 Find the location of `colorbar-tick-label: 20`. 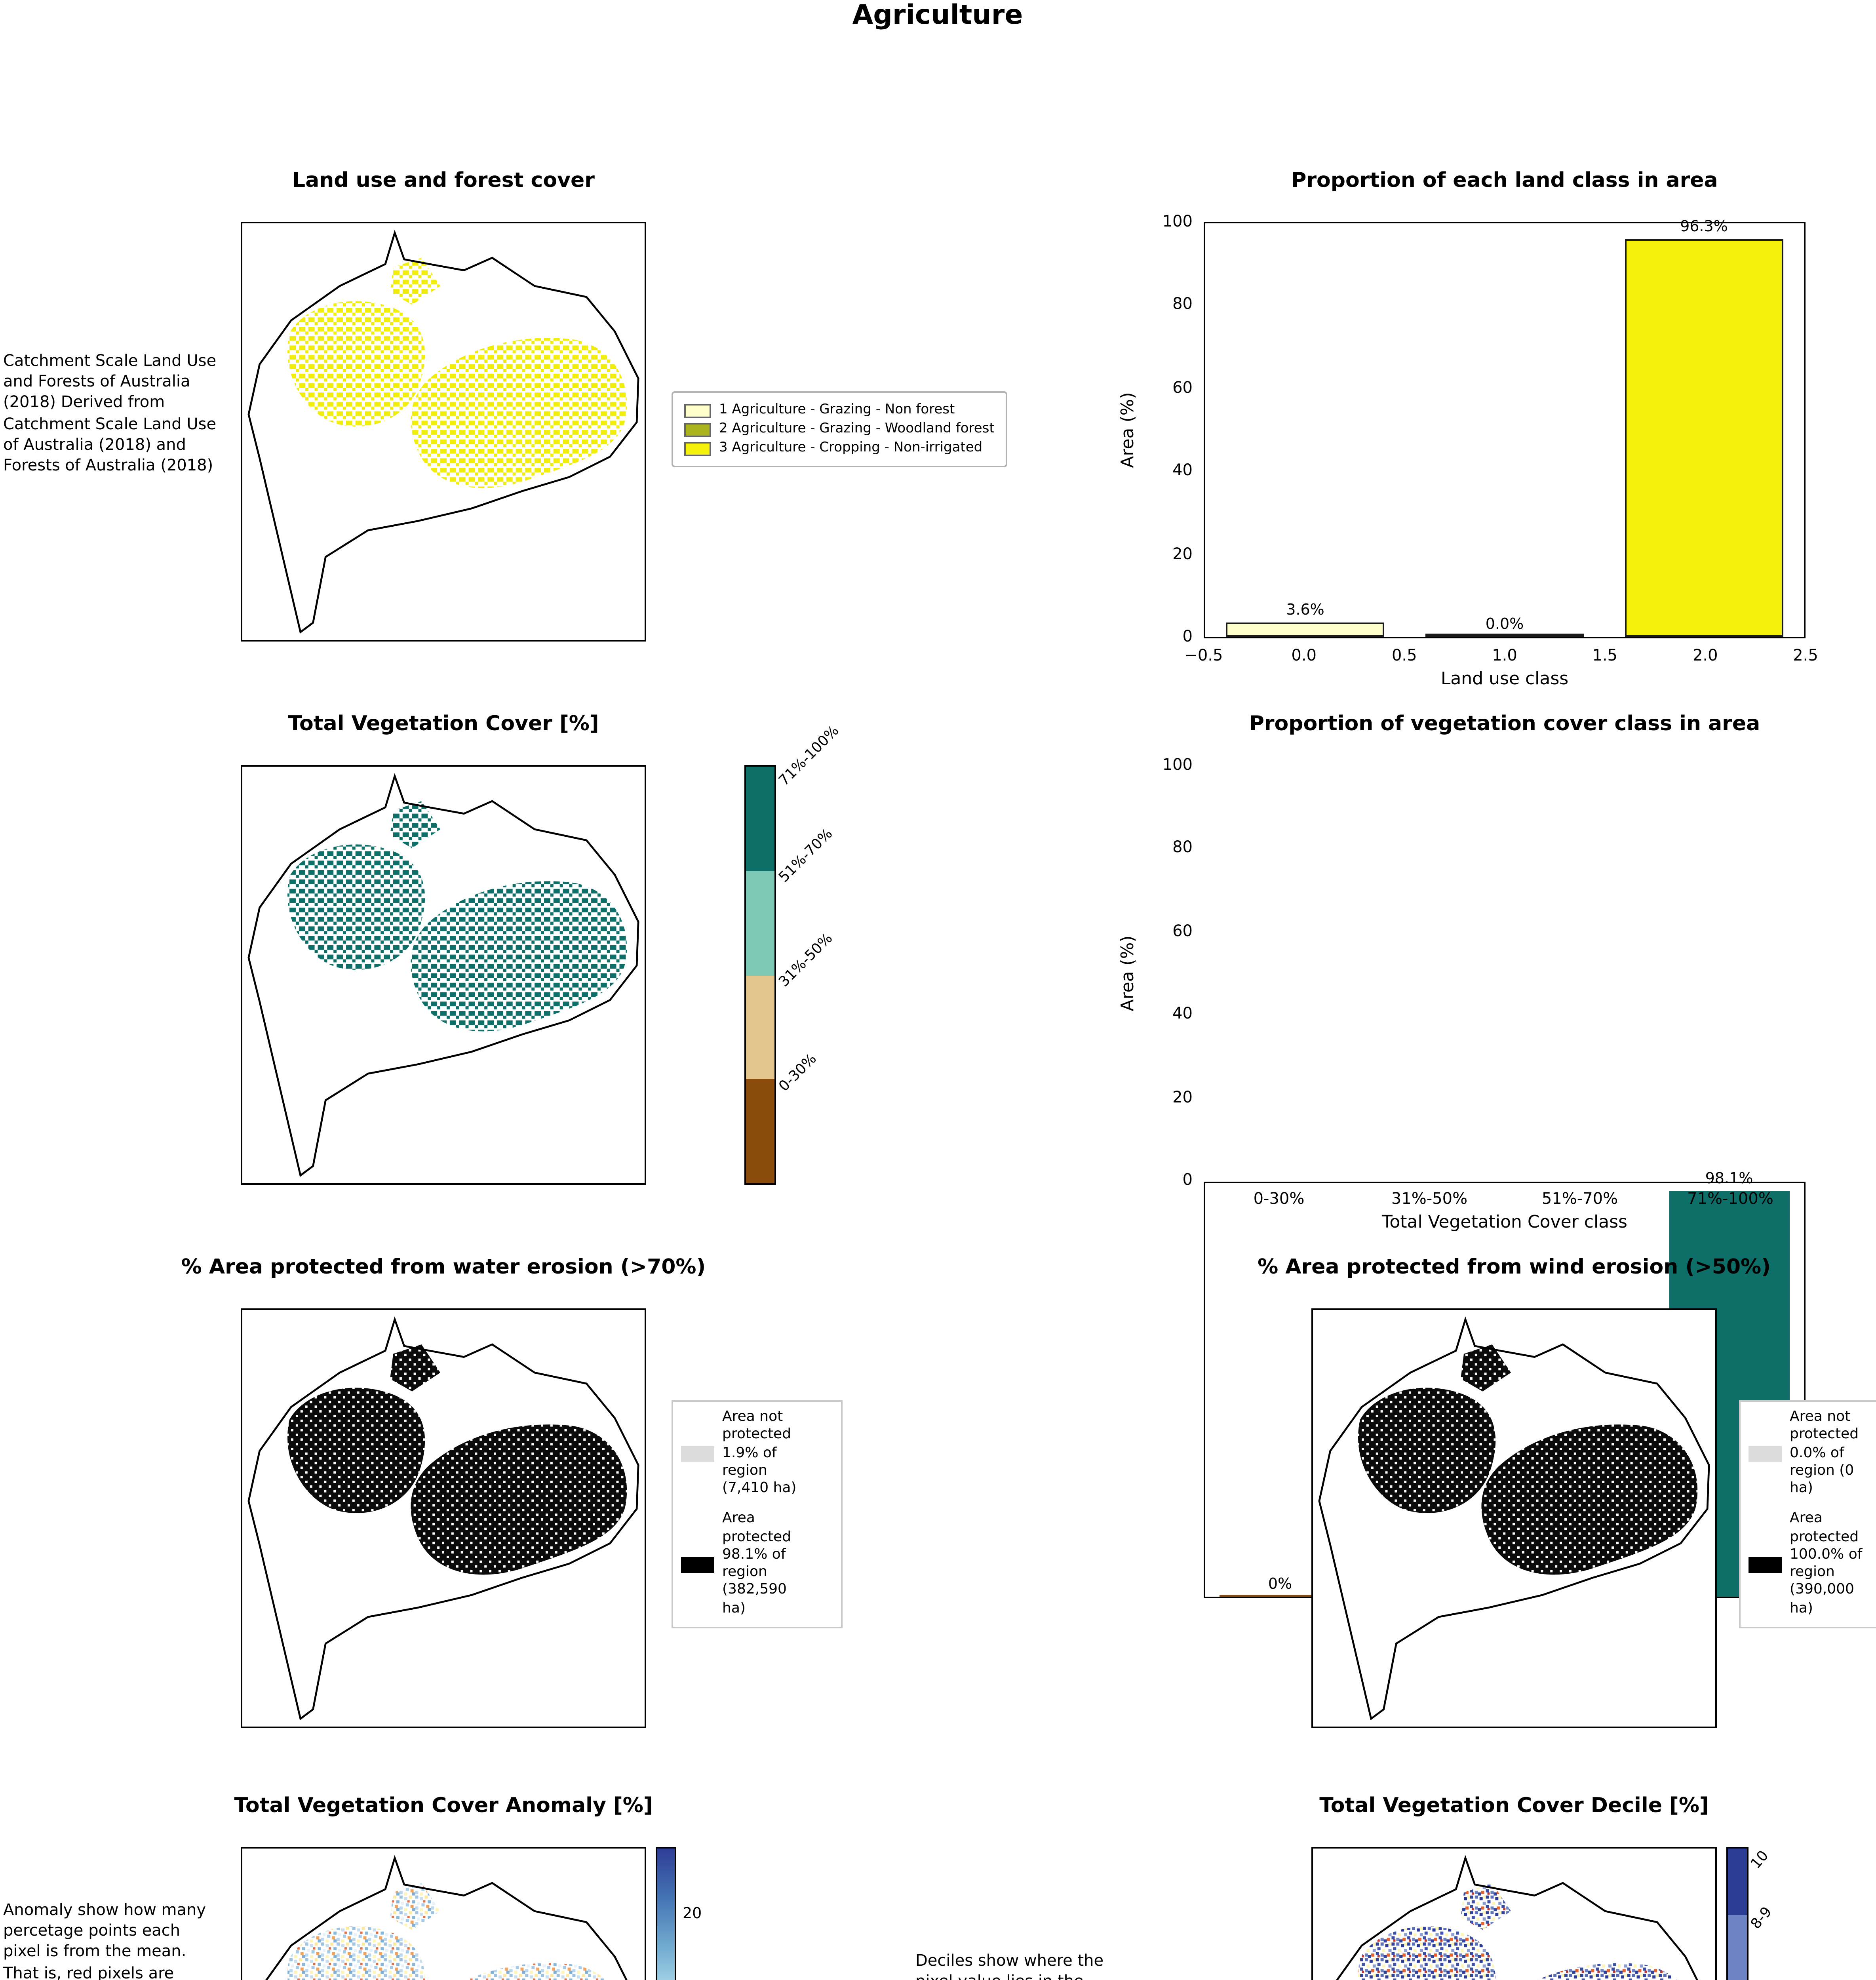

colorbar-tick-label: 20 is located at coordinates (692, 1914).